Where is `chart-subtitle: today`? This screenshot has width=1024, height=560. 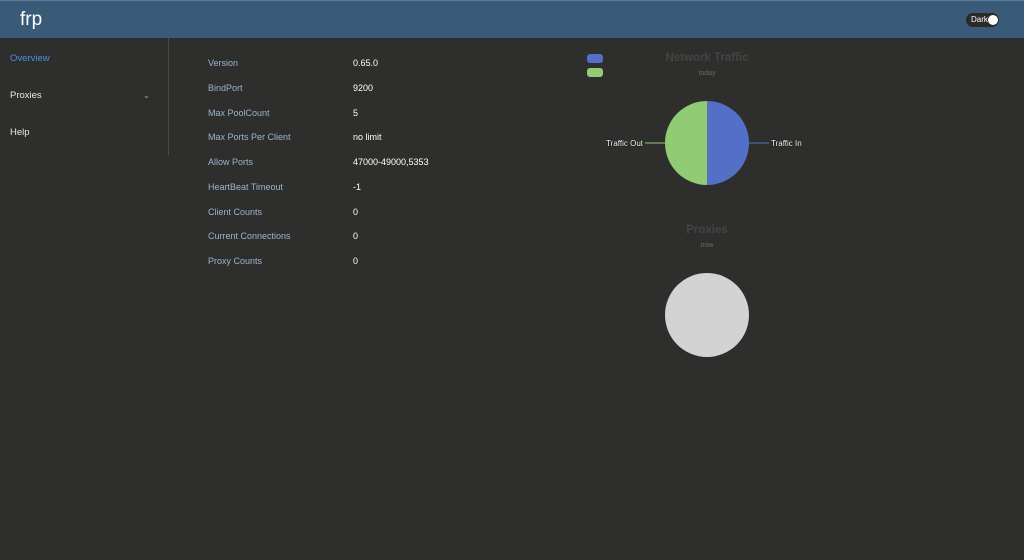 chart-subtitle: today is located at coordinates (707, 73).